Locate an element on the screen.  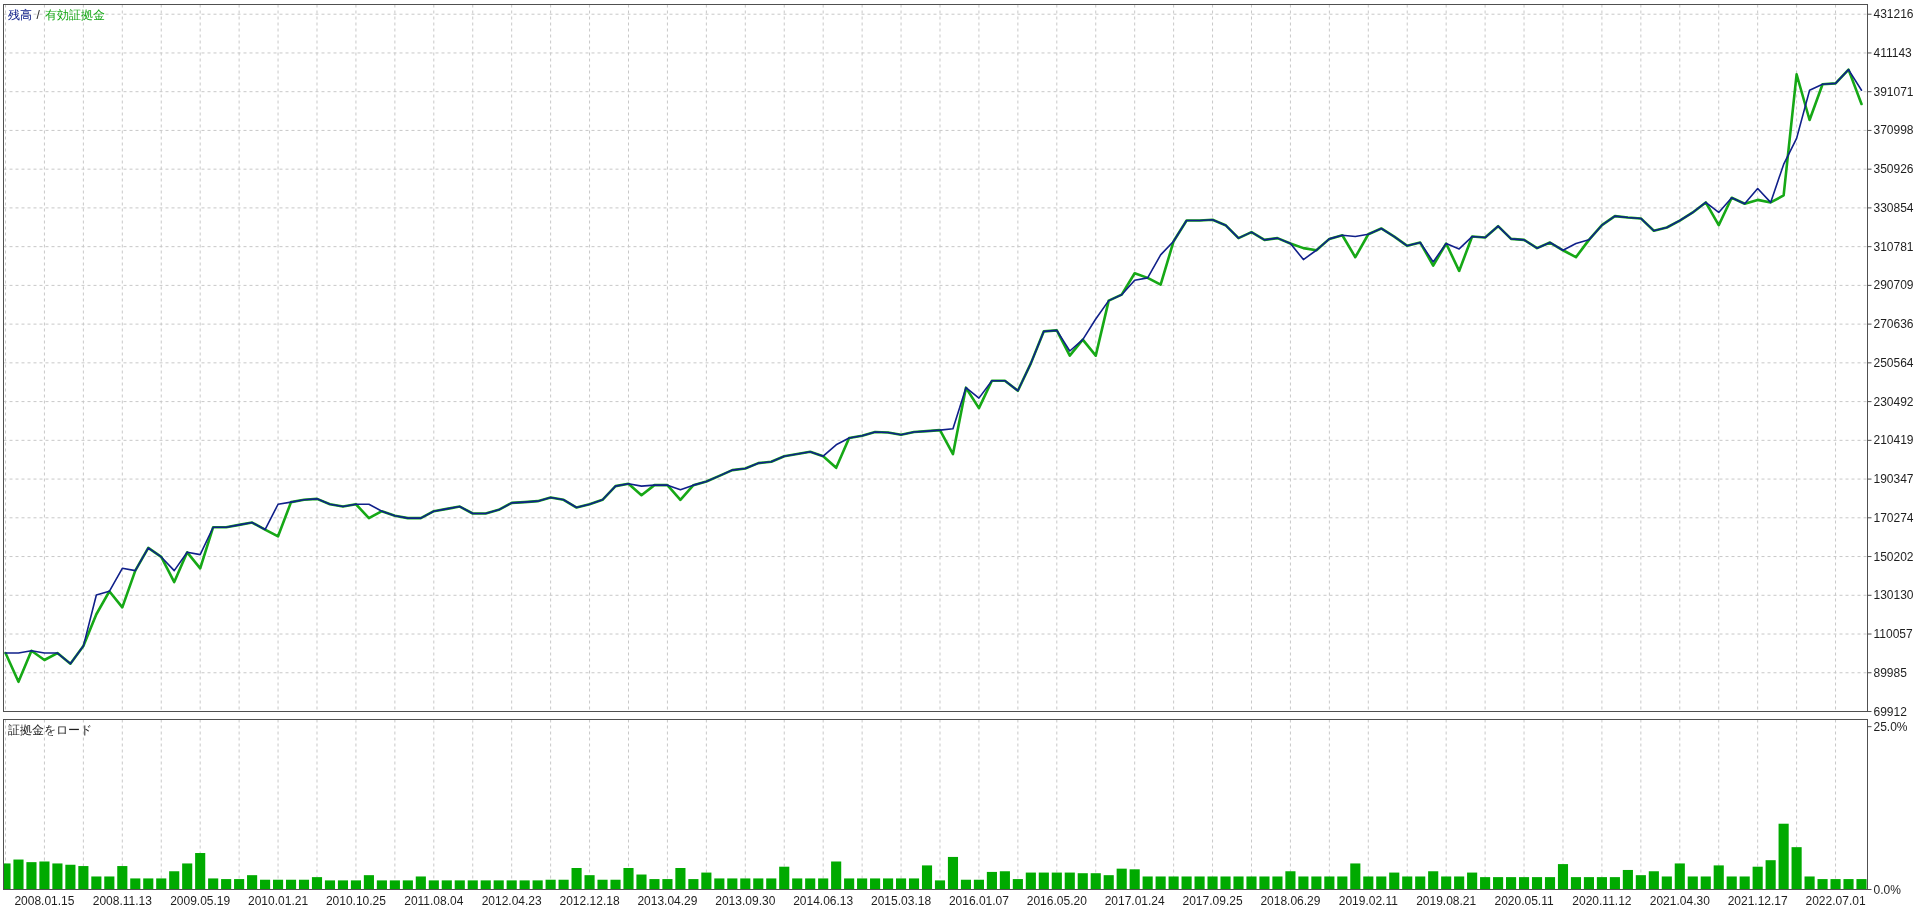
x-tick-label: 2012.04.23 is located at coordinates (512, 900).